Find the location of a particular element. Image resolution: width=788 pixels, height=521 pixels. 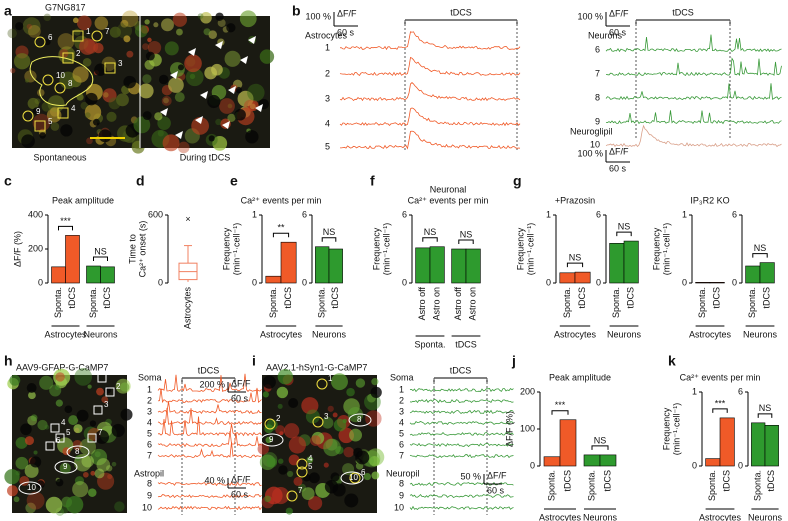

micrograph is located at coordinates (321, 442).